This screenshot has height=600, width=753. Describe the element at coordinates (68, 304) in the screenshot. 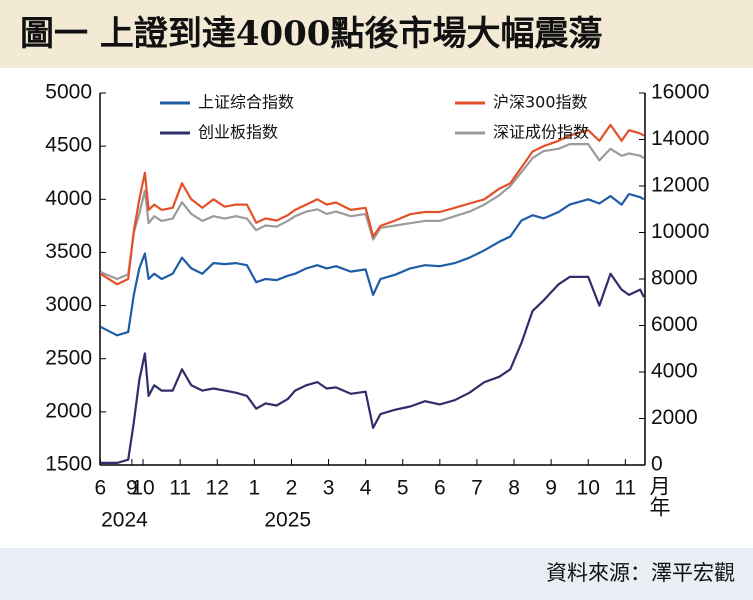

I see `y-tick-label: 3000` at that location.